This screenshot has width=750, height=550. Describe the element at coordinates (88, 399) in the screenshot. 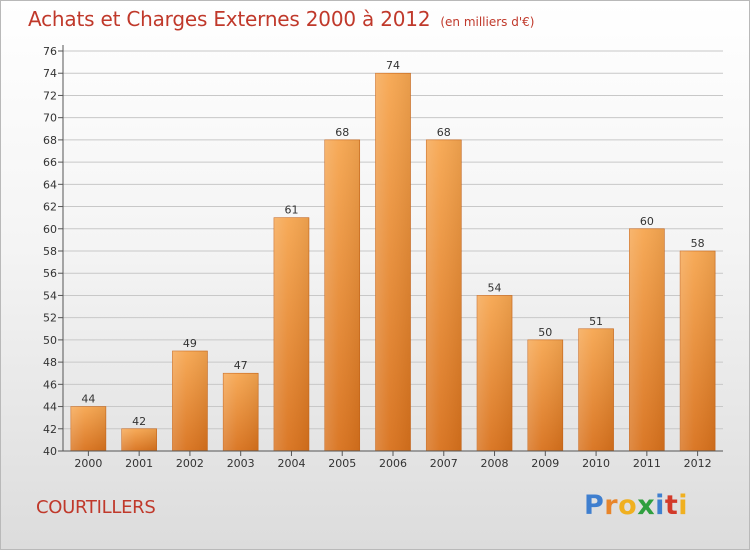

I see `bar-value-label: 44` at that location.